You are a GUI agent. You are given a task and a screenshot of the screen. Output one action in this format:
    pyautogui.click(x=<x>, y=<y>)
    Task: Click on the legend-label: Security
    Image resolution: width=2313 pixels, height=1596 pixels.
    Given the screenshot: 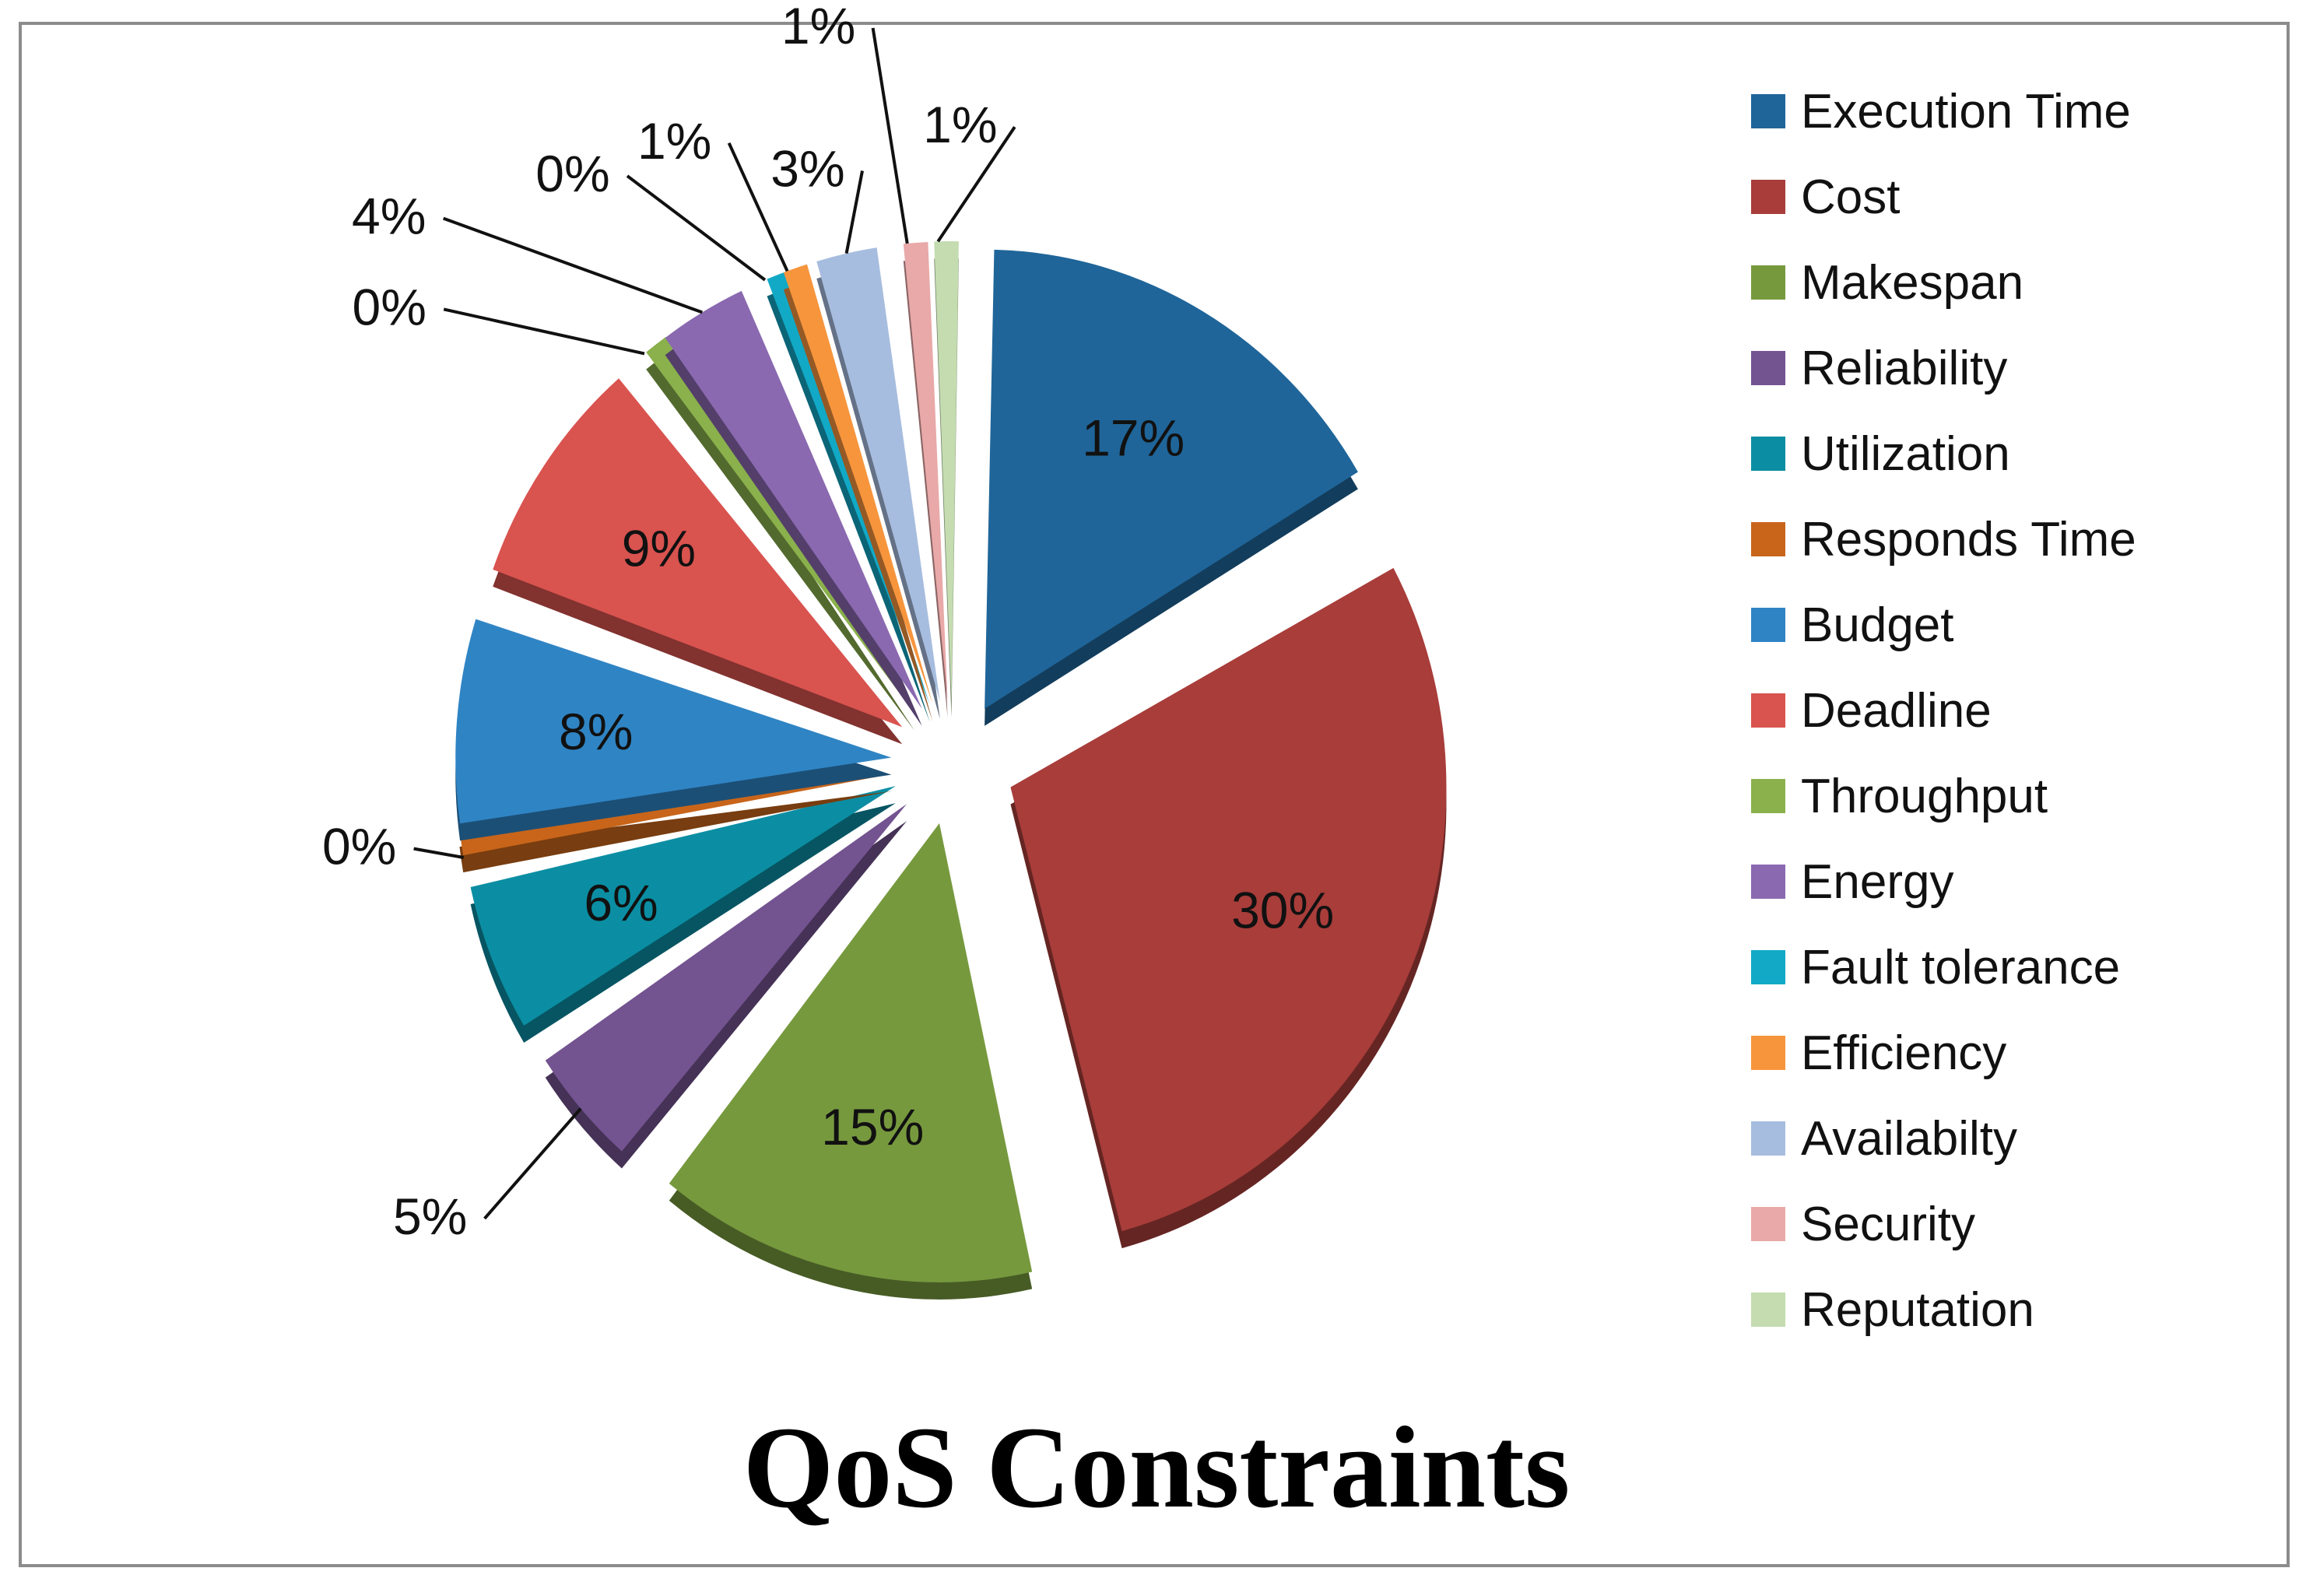 What is the action you would take?
    pyautogui.click(x=1888, y=1224)
    